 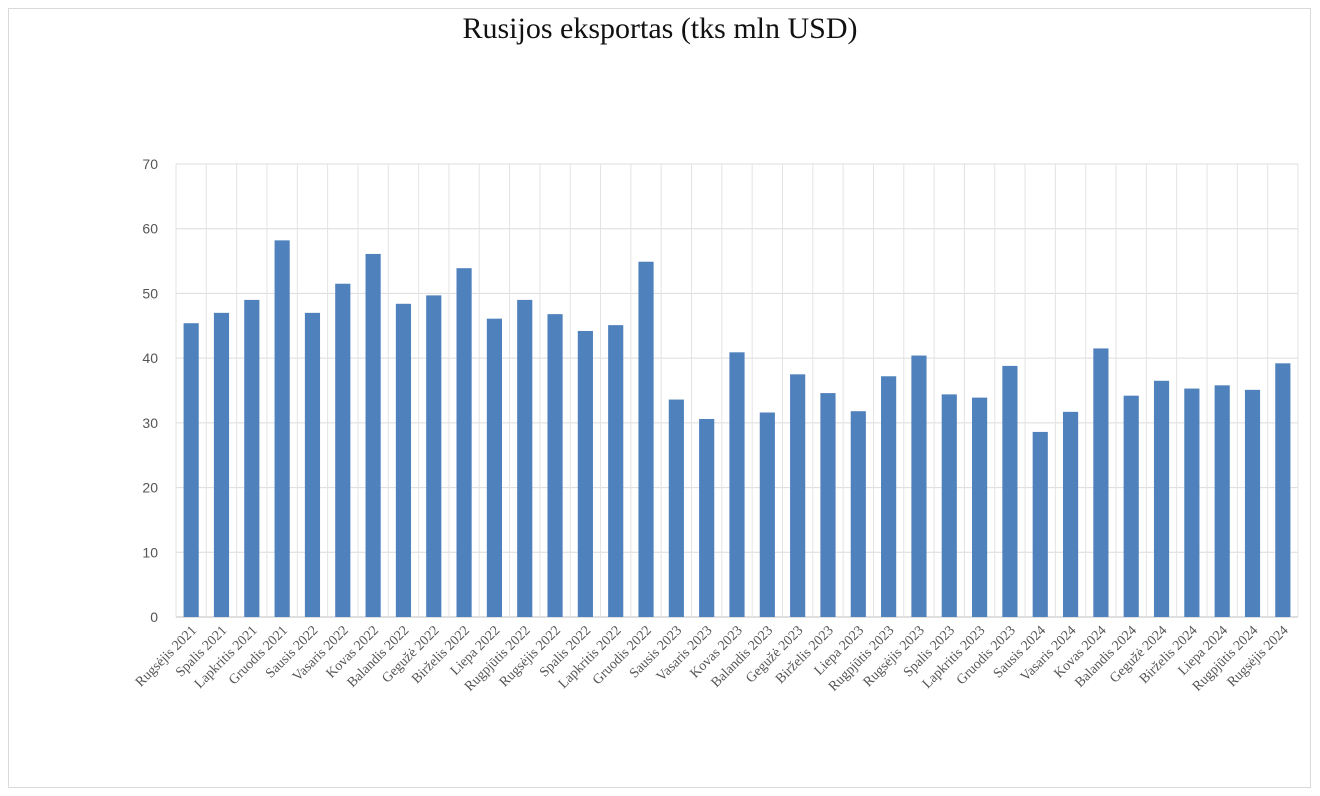 I want to click on y-tick-label: 50, so click(x=150, y=293).